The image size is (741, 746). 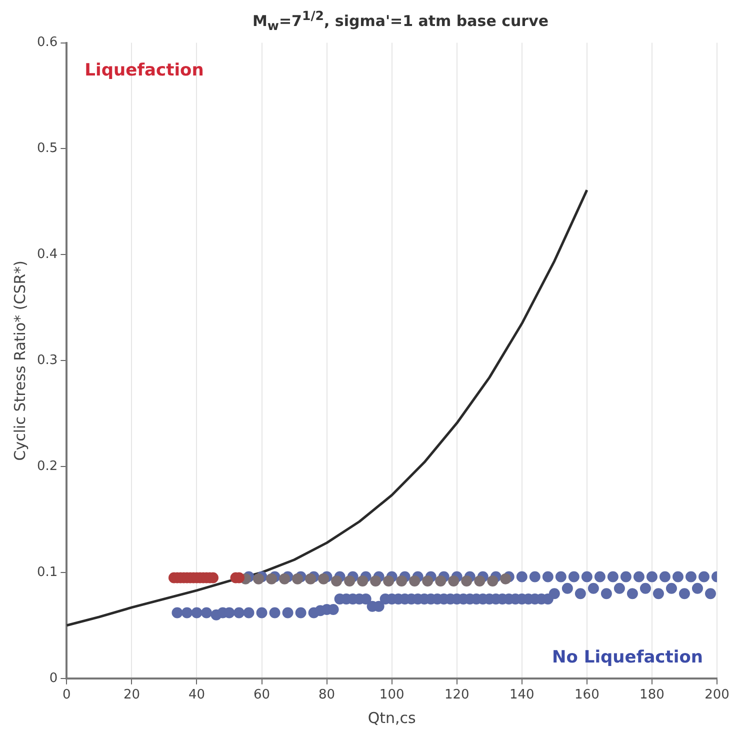 I want to click on annotation: Liquefaction, so click(x=144, y=70).